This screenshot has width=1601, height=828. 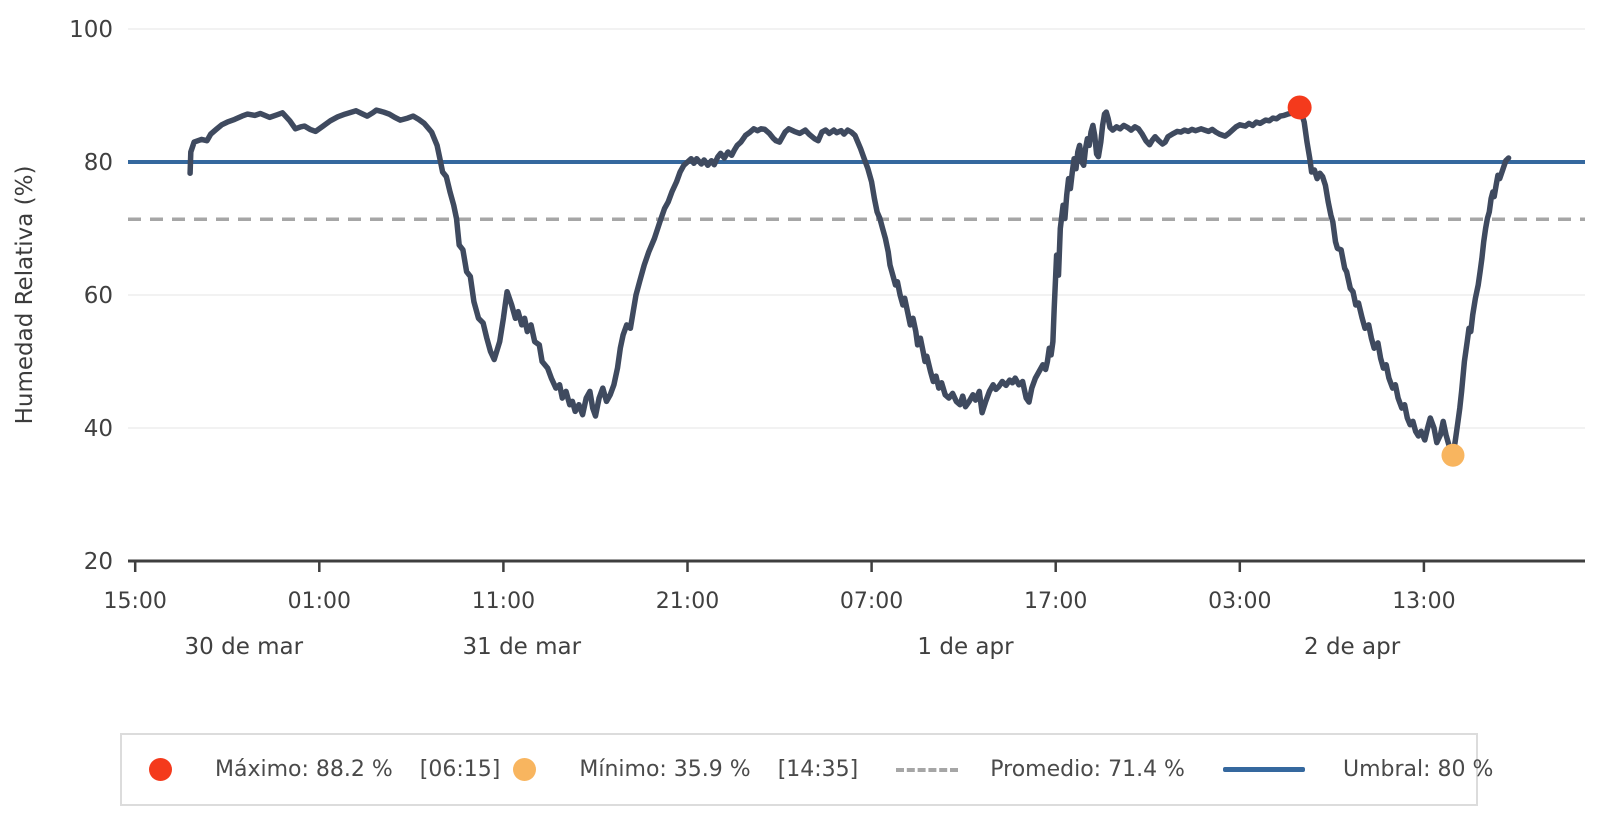 I want to click on y-tick-label: 60, so click(x=98, y=296).